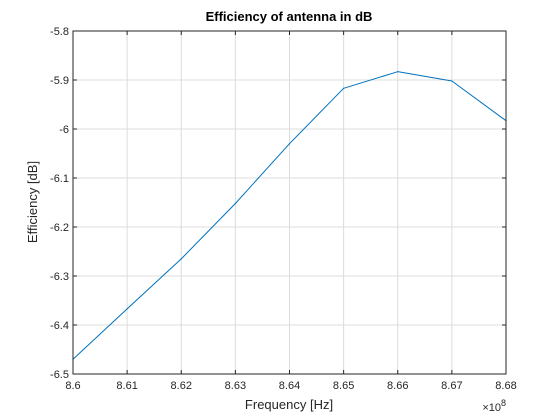 Image resolution: width=560 pixels, height=420 pixels. I want to click on x-axis-label: Frequency [Hz], so click(289, 404).